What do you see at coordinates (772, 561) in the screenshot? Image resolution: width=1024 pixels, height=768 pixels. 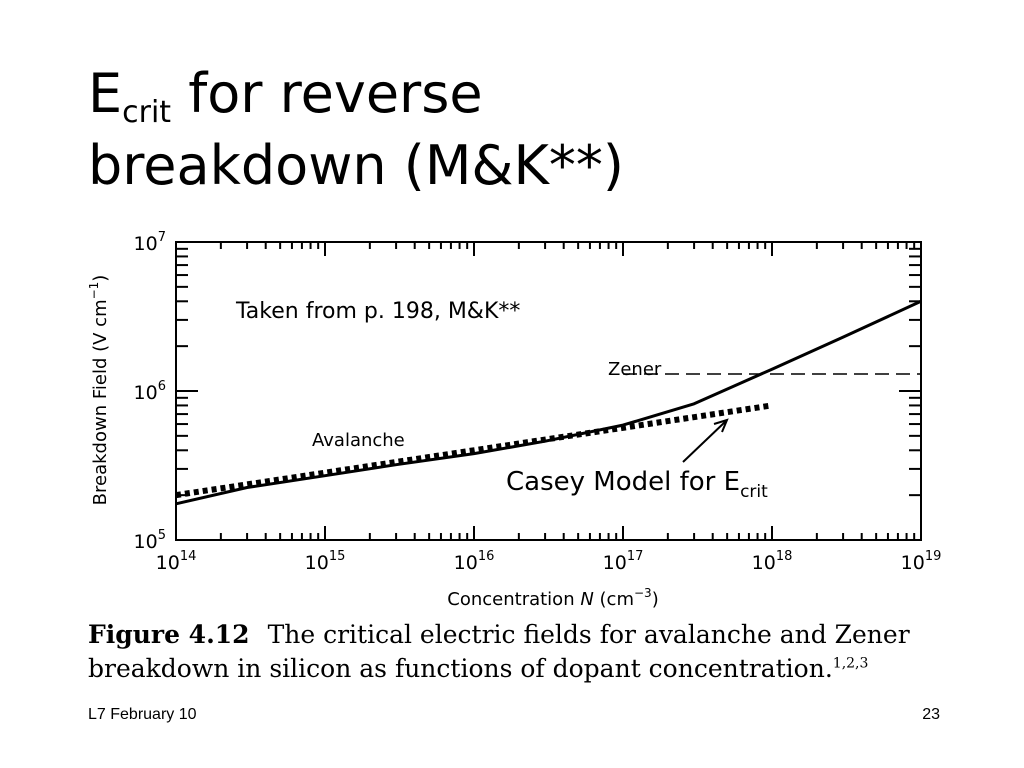 I see `x-tick-label: 1018` at bounding box center [772, 561].